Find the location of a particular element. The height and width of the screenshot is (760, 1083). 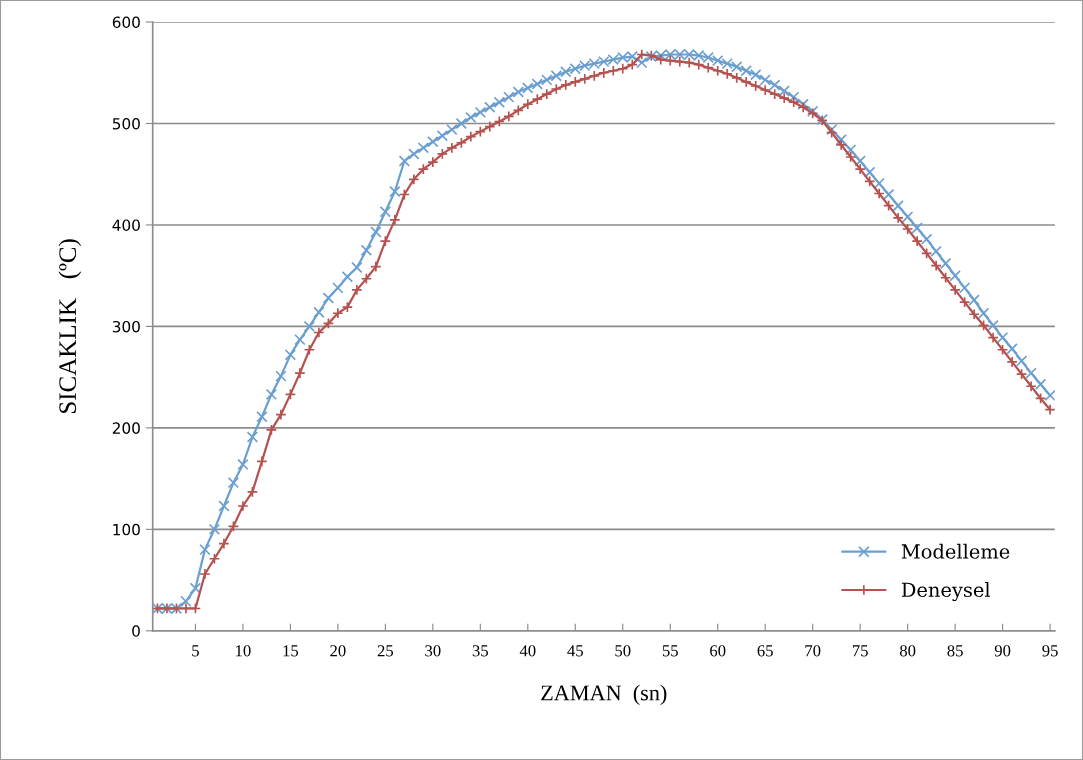

x-tick-label: 65 is located at coordinates (765, 651).